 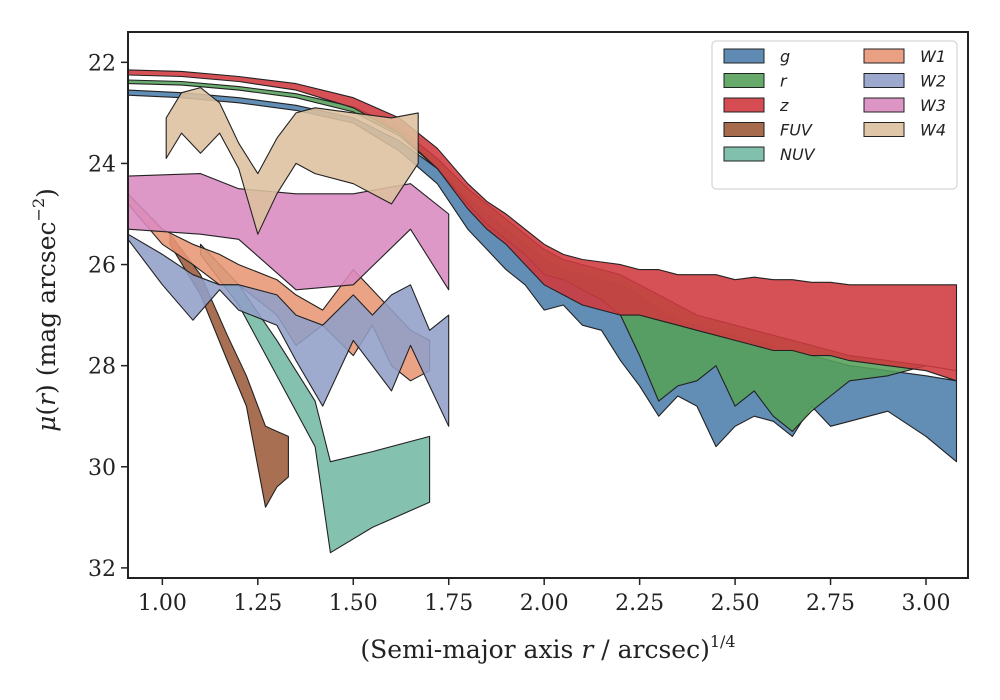 I want to click on y-tick-label: 30, so click(x=102, y=468).